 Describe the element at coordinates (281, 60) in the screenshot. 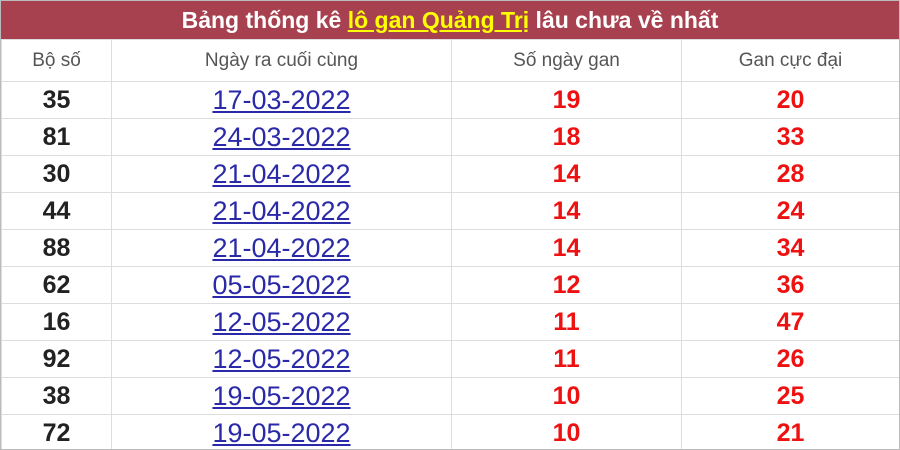

I see `header-ngay-ra: Ngày ra cuối cùng` at that location.